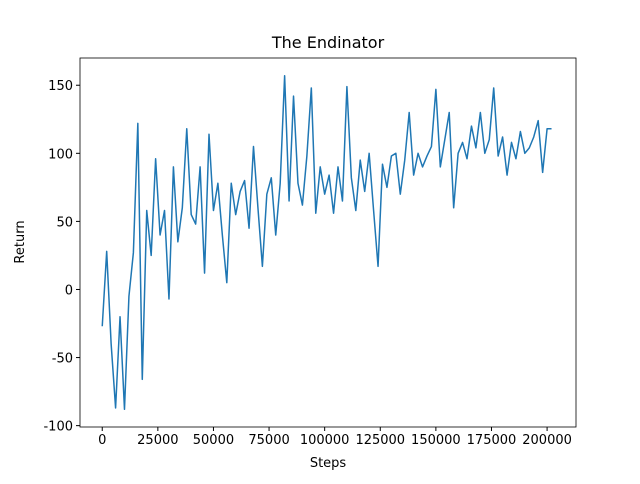 This screenshot has height=484, width=640. I want to click on x-tick-label: 175000, so click(492, 440).